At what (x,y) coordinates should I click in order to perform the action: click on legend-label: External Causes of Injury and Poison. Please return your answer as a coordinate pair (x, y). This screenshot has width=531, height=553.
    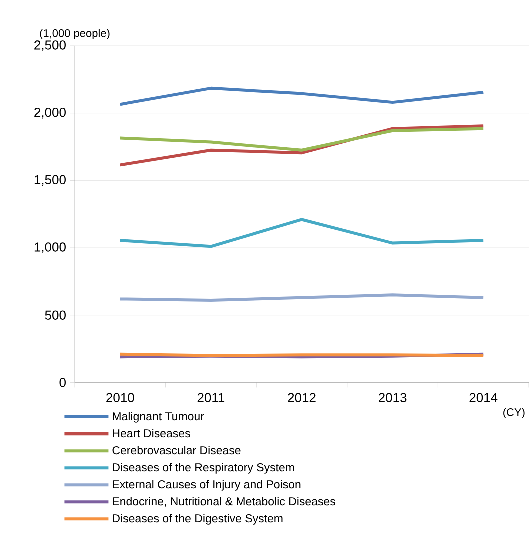
    Looking at the image, I should click on (207, 485).